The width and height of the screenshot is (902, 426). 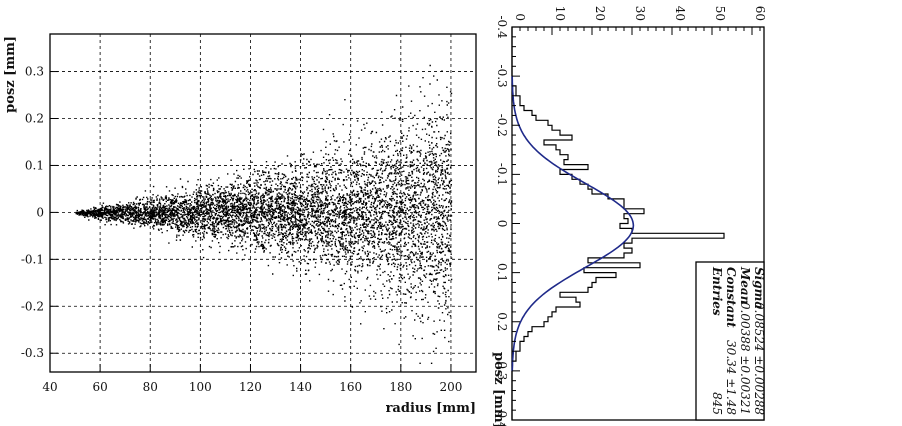 I want to click on count-tick-label: 50, so click(x=720, y=13).